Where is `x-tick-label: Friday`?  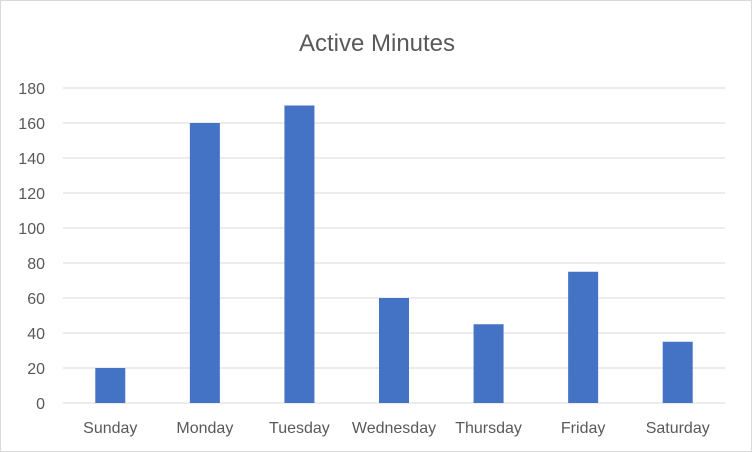
x-tick-label: Friday is located at coordinates (583, 428).